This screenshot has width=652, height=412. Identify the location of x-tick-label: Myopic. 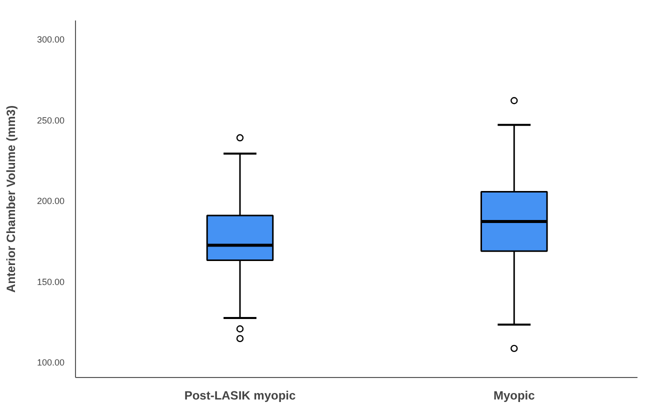
(514, 395).